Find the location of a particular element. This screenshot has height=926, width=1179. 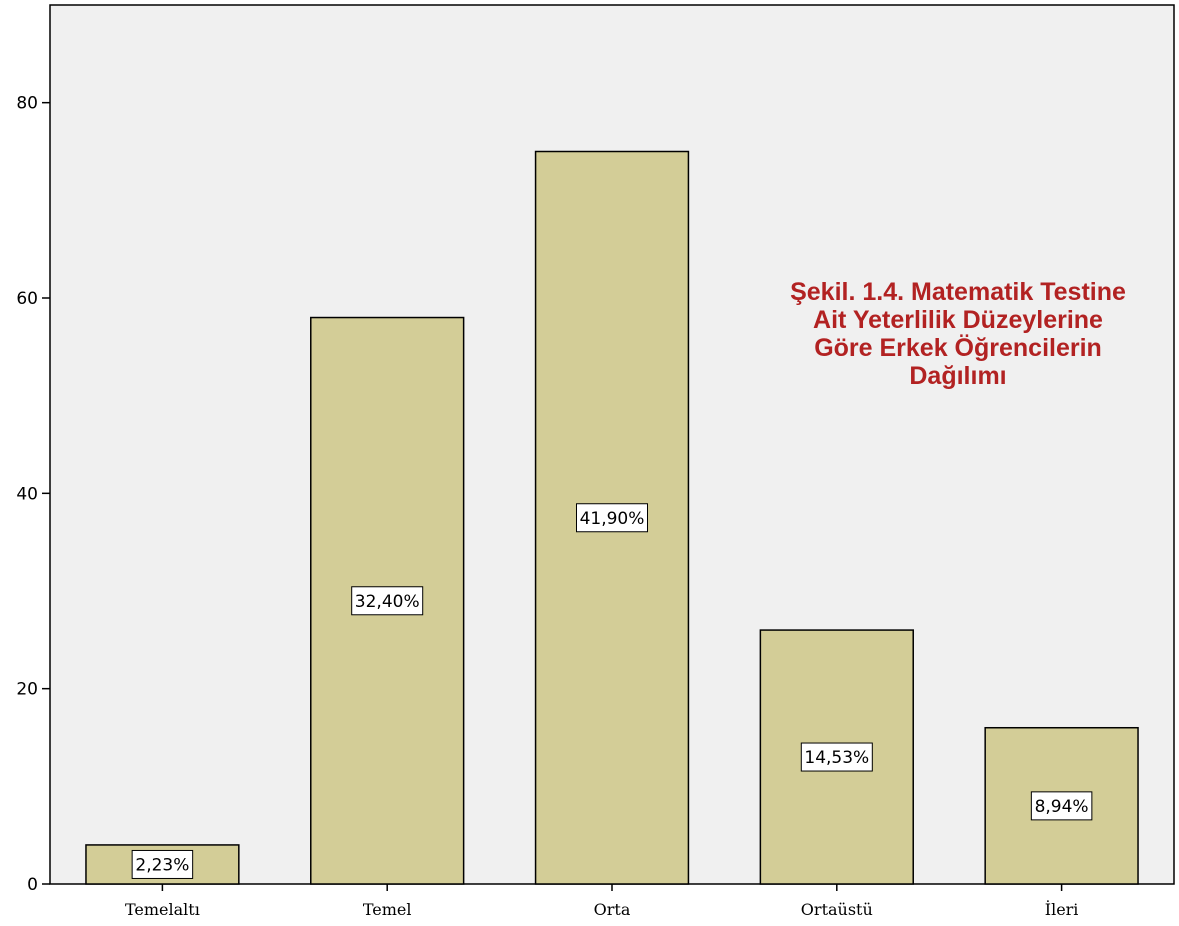

data-label-text: 41,90% is located at coordinates (612, 519).